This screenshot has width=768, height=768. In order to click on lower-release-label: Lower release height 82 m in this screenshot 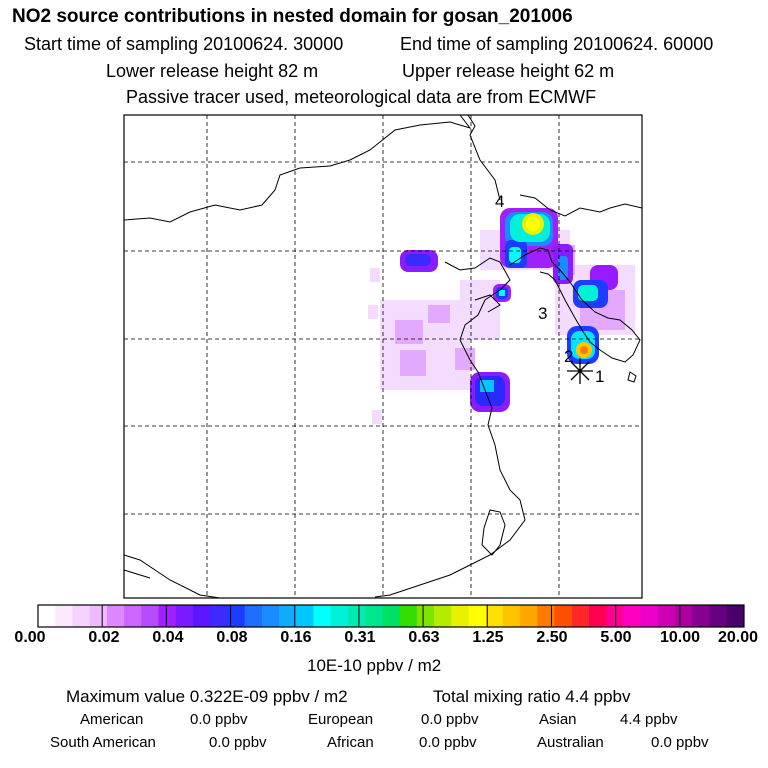, I will do `click(212, 71)`.